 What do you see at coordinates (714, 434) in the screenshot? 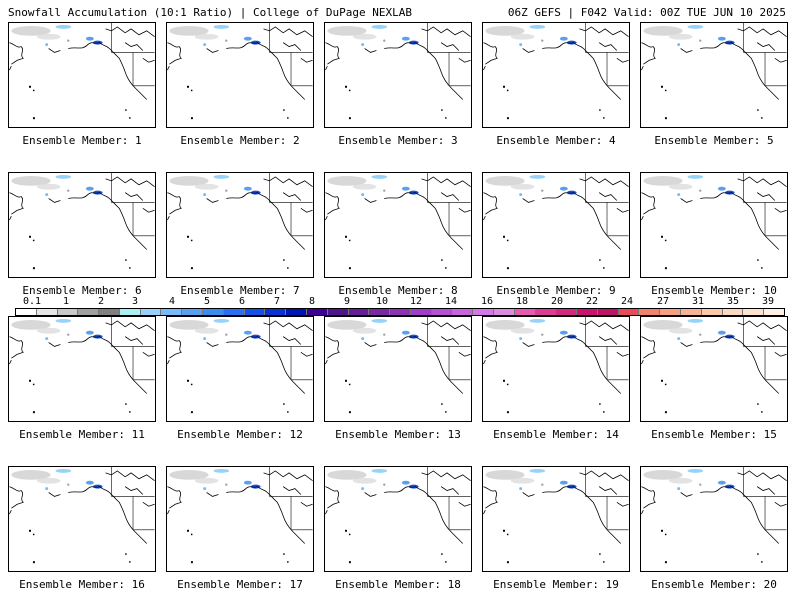
I see `ensemble-member-label: Ensemble Member: 15` at bounding box center [714, 434].